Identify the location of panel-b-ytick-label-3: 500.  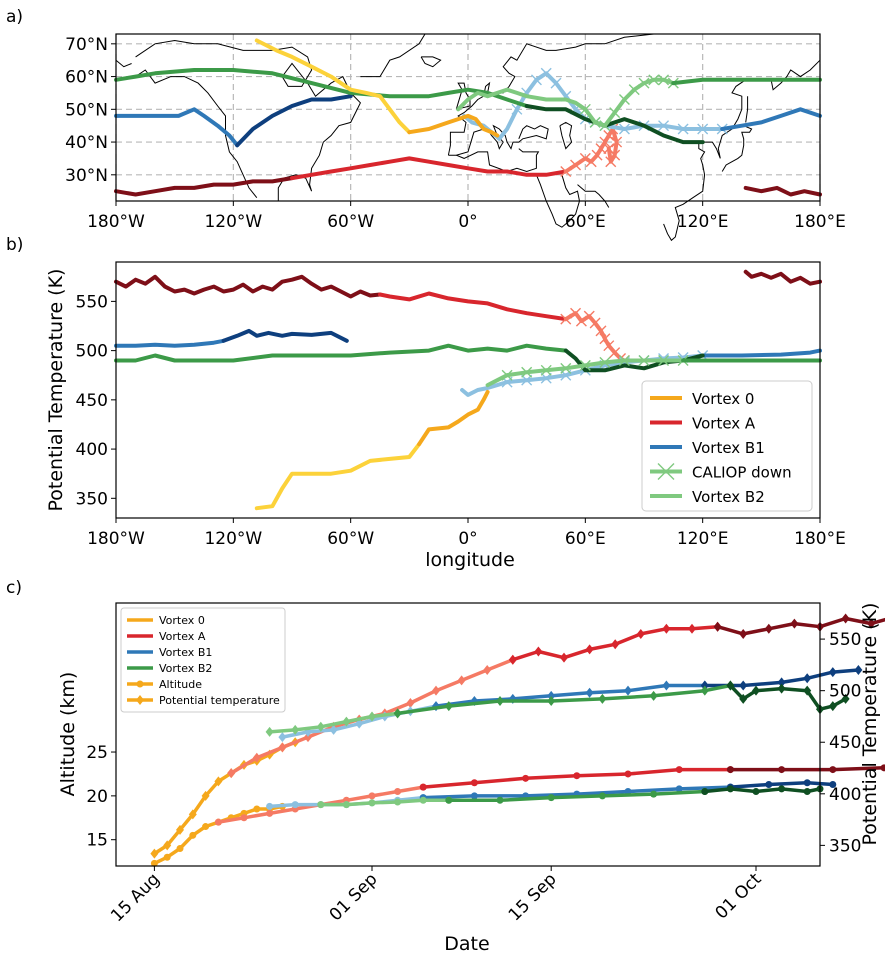
(92, 352).